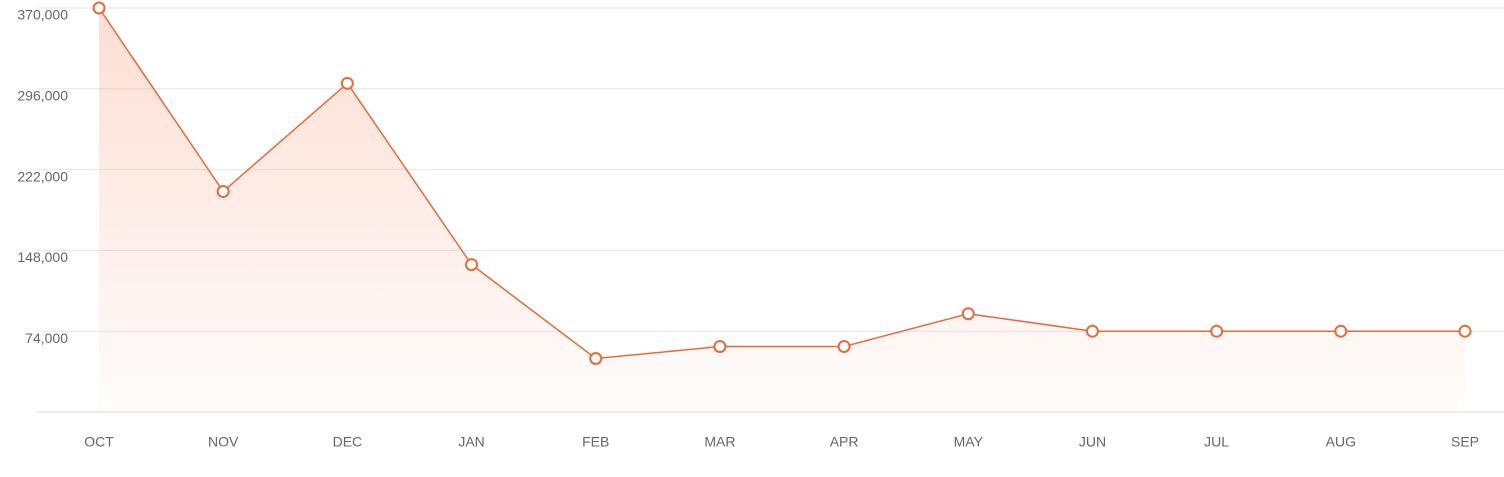 This screenshot has width=1504, height=477. I want to click on x-tick-label: AUG, so click(1341, 442).